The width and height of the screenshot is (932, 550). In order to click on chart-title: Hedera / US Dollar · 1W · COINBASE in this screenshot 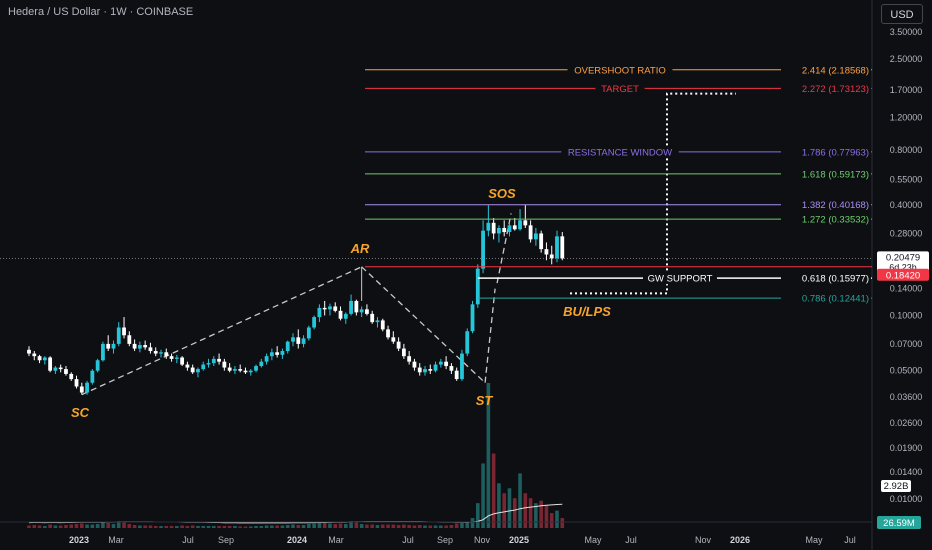, I will do `click(101, 12)`.